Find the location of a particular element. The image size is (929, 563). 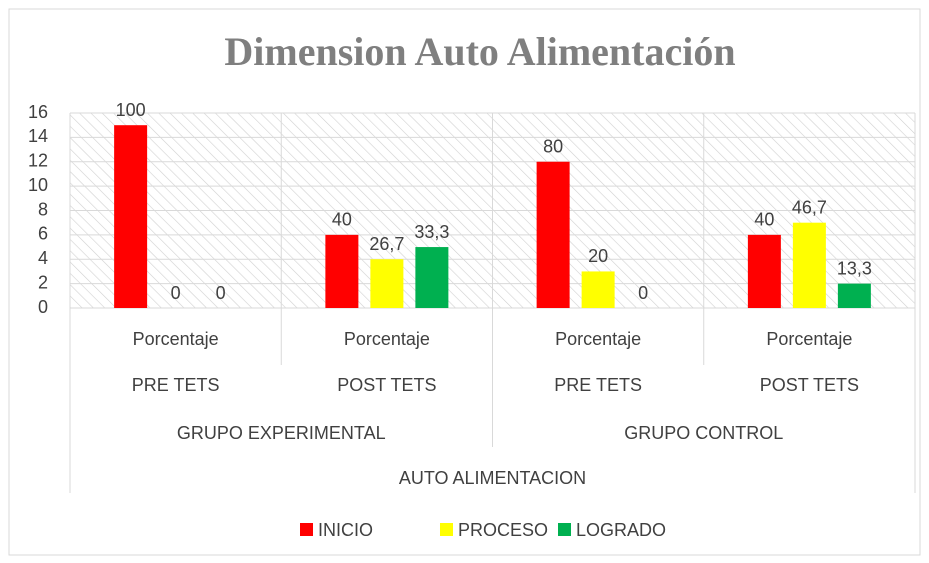

y-tick-label: 2 is located at coordinates (43, 282).